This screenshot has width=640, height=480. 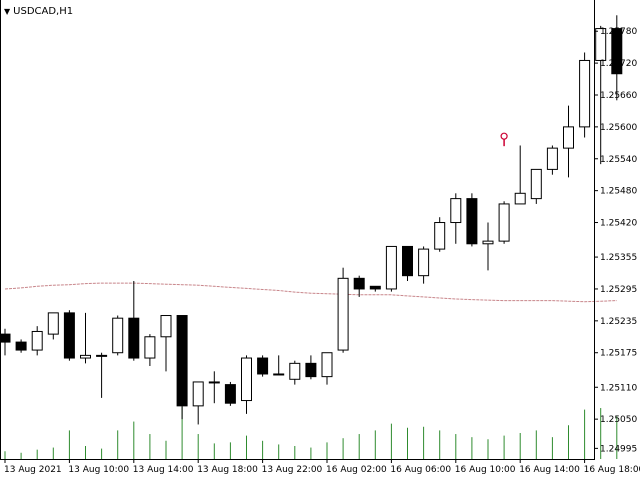 What do you see at coordinates (98, 470) in the screenshot?
I see `time-tick-label: 13 Aug 10:00` at bounding box center [98, 470].